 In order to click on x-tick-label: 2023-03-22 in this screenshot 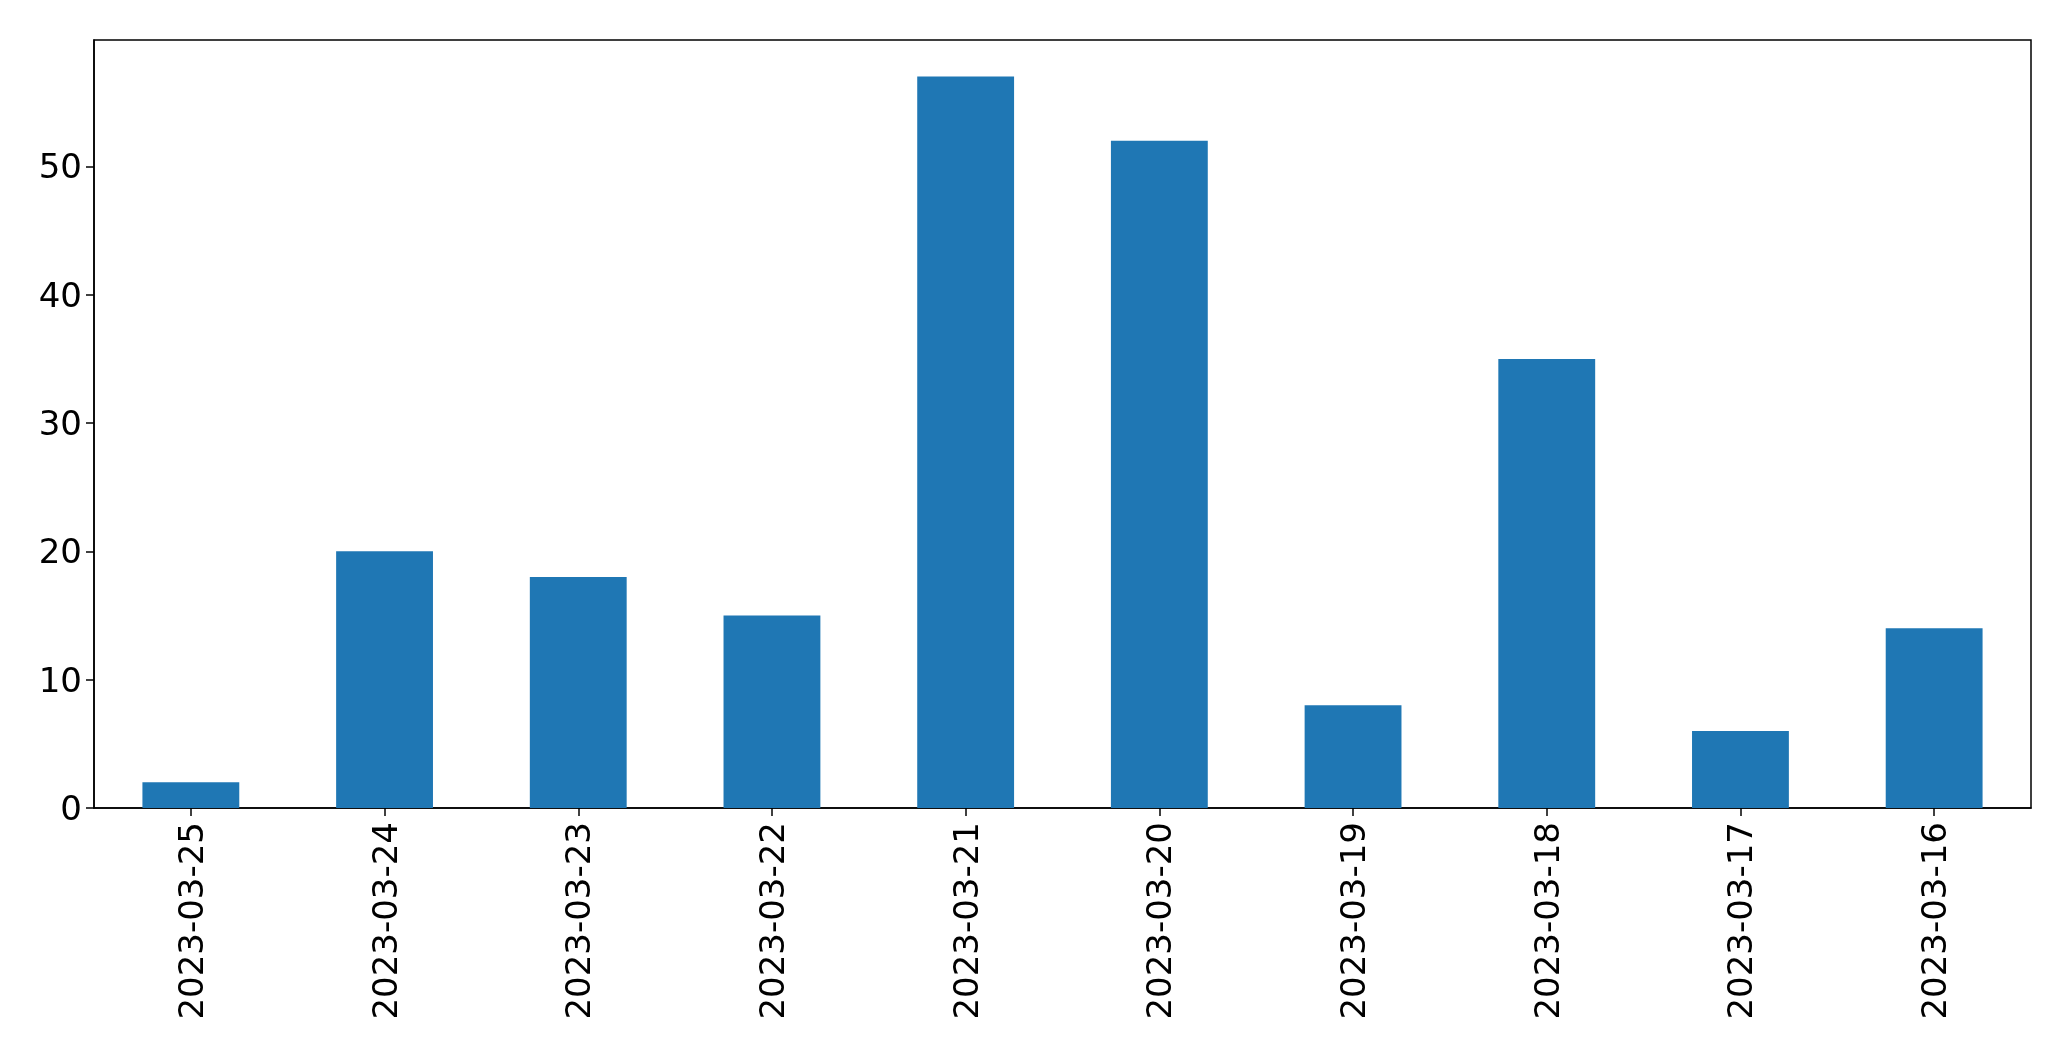, I will do `click(771, 921)`.